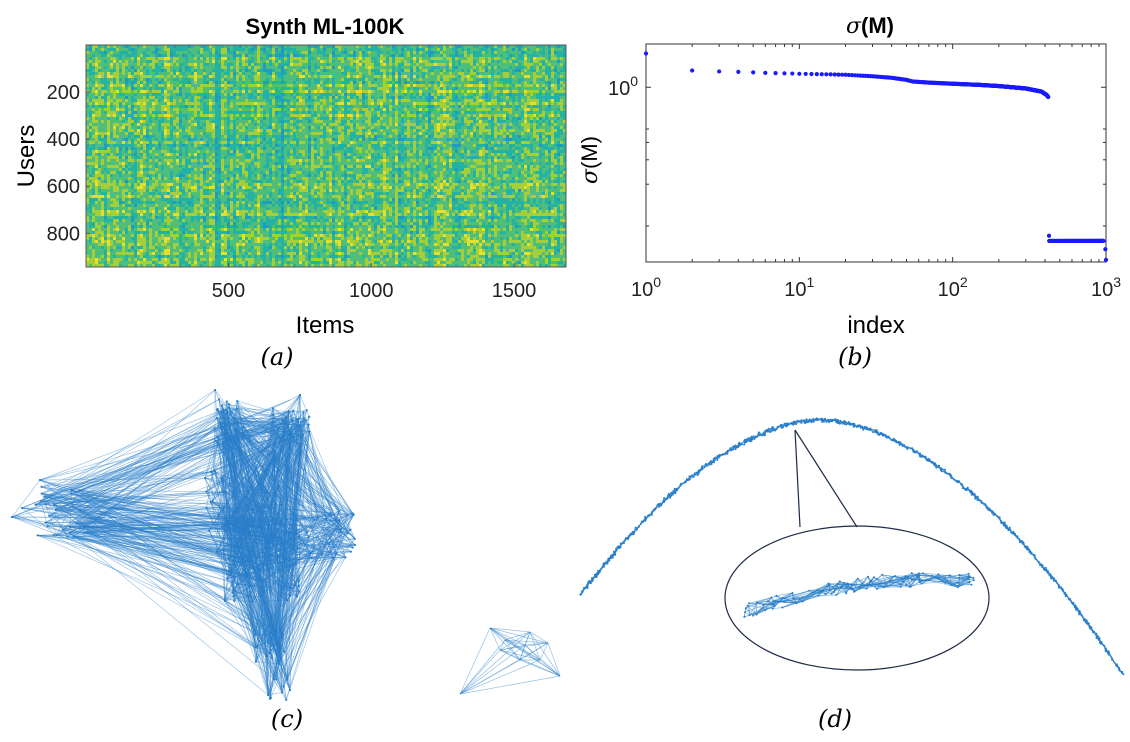  I want to click on heatmap-title: Synth ML-100K, so click(325, 26).